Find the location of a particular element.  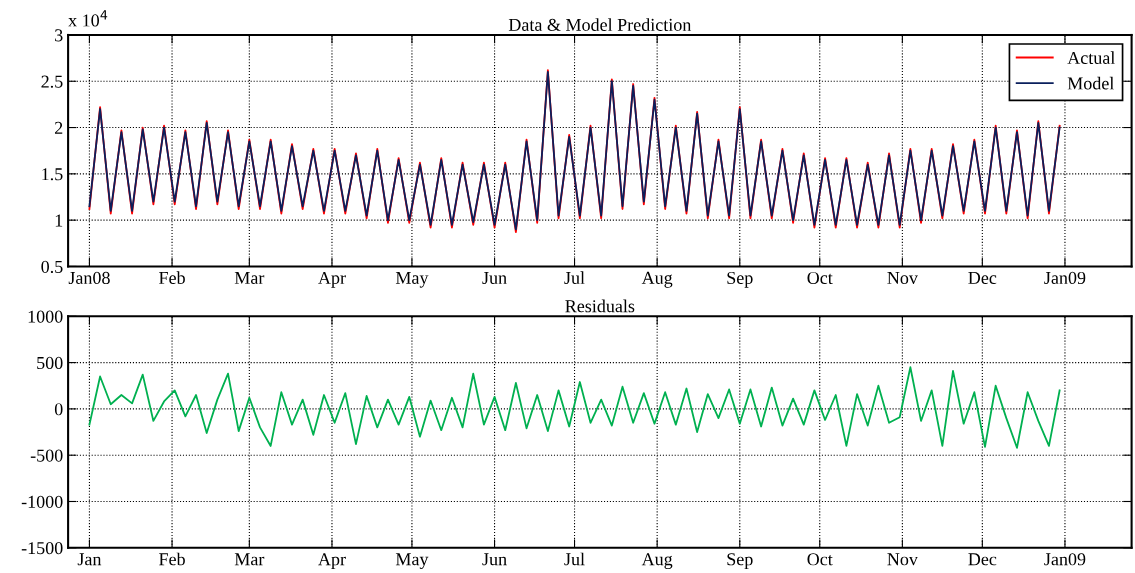

chart-title: Residuals is located at coordinates (600, 306).